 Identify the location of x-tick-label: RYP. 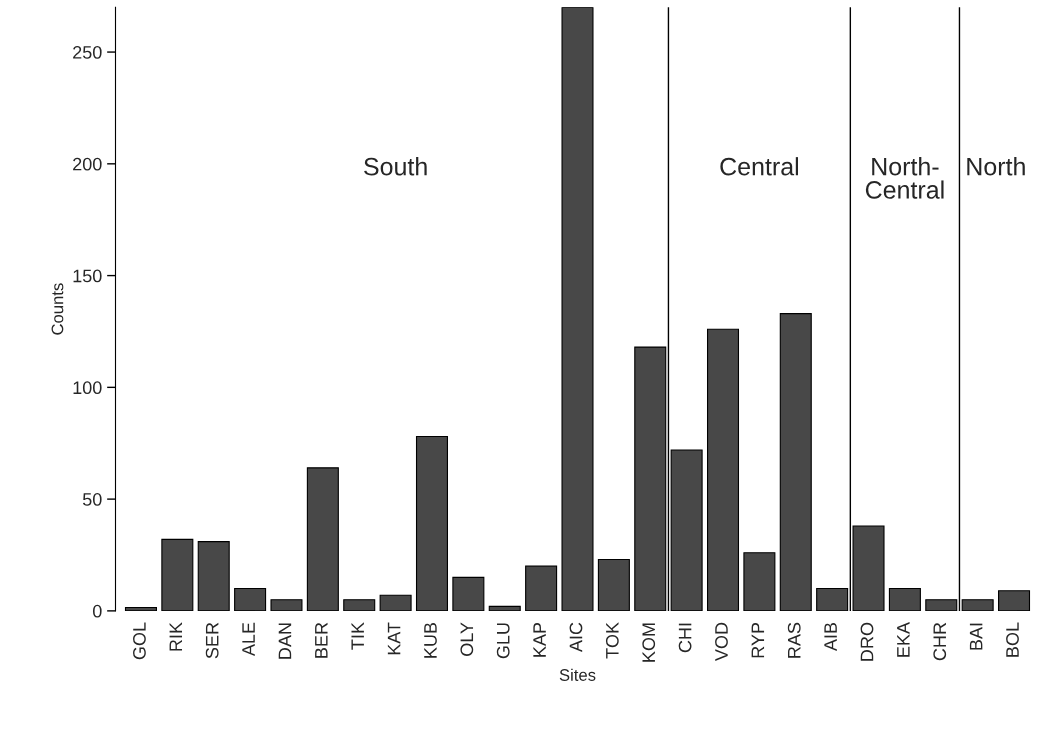
(758, 640).